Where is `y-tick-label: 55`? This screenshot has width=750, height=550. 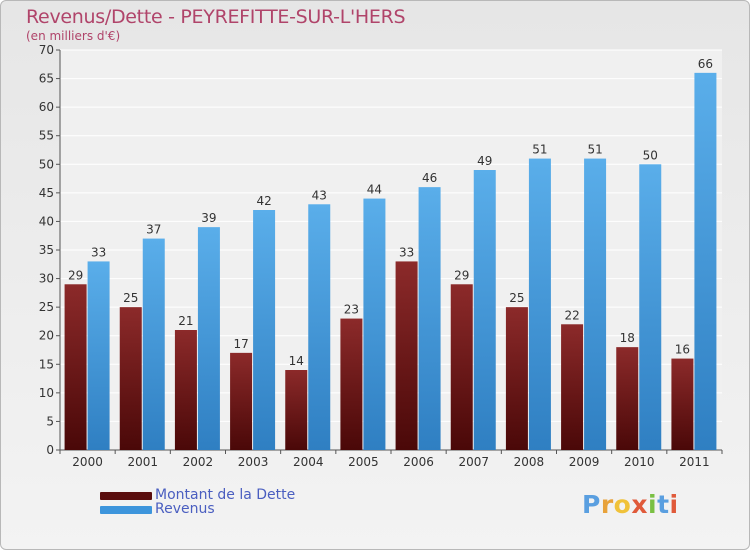
y-tick-label: 55 is located at coordinates (46, 136).